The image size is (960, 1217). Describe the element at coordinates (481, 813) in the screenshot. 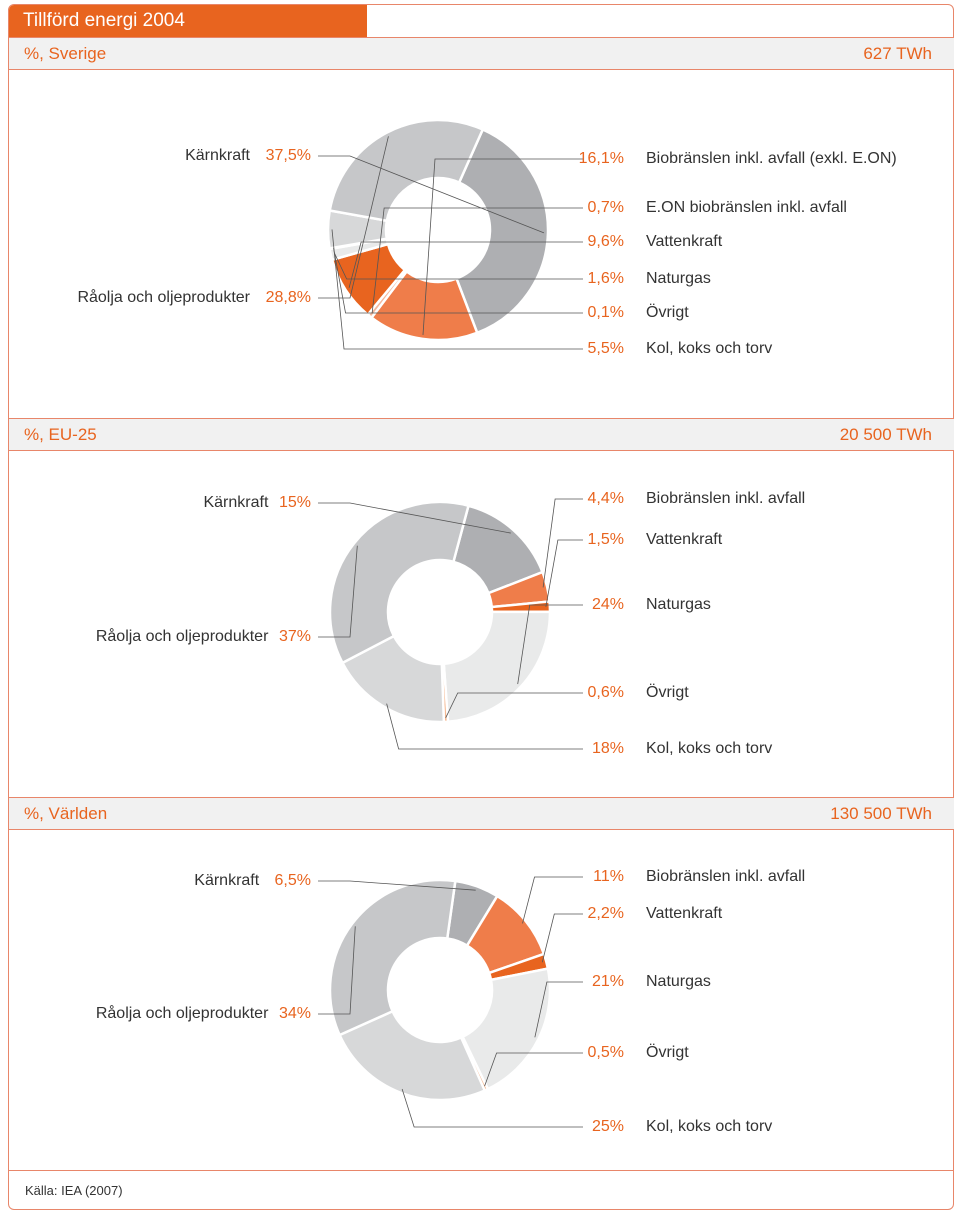

I see `section-header-varlden: %, Världen 130 500 TWh` at that location.